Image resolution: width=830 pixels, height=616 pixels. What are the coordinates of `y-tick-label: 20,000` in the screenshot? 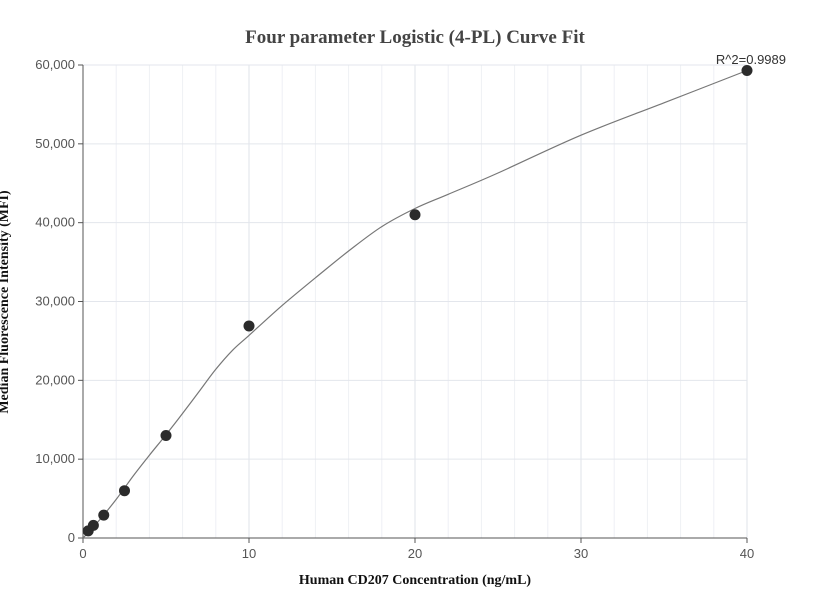 It's located at (55, 379).